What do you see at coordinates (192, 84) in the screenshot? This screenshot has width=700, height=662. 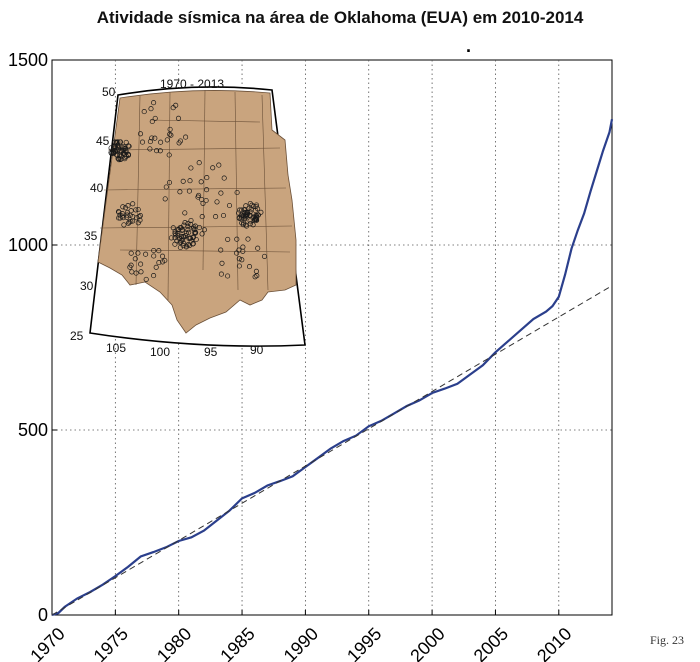 I see `map-title: 1970 - 2013` at bounding box center [192, 84].